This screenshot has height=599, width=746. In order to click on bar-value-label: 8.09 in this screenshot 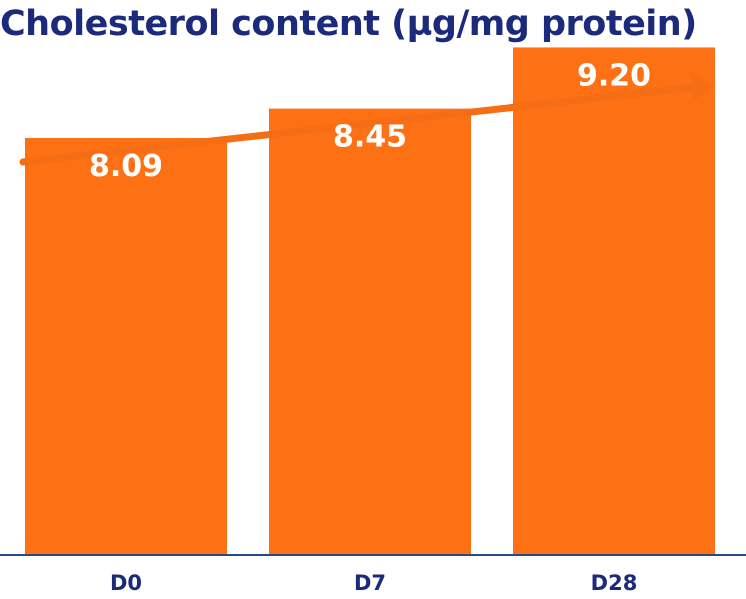, I will do `click(126, 166)`.